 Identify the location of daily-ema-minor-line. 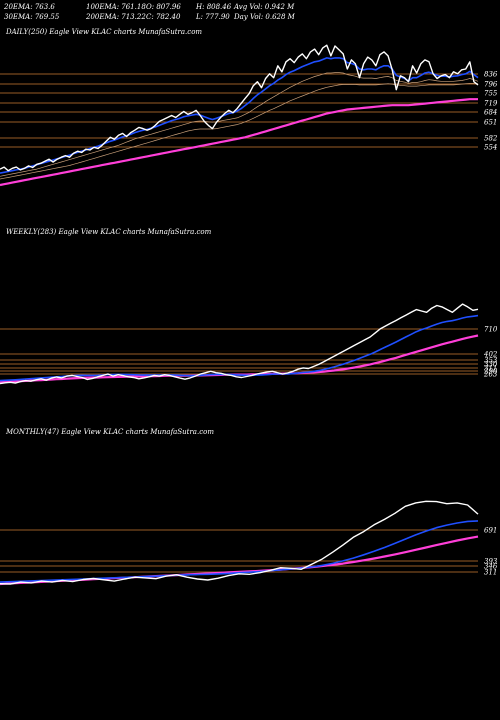
(239, 124).